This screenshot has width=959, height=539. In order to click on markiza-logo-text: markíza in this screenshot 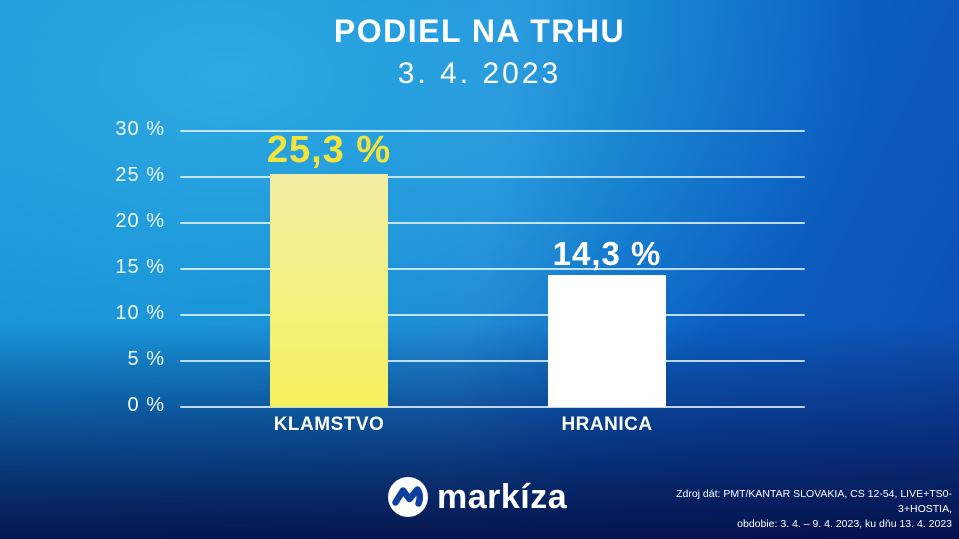, I will do `click(502, 497)`.